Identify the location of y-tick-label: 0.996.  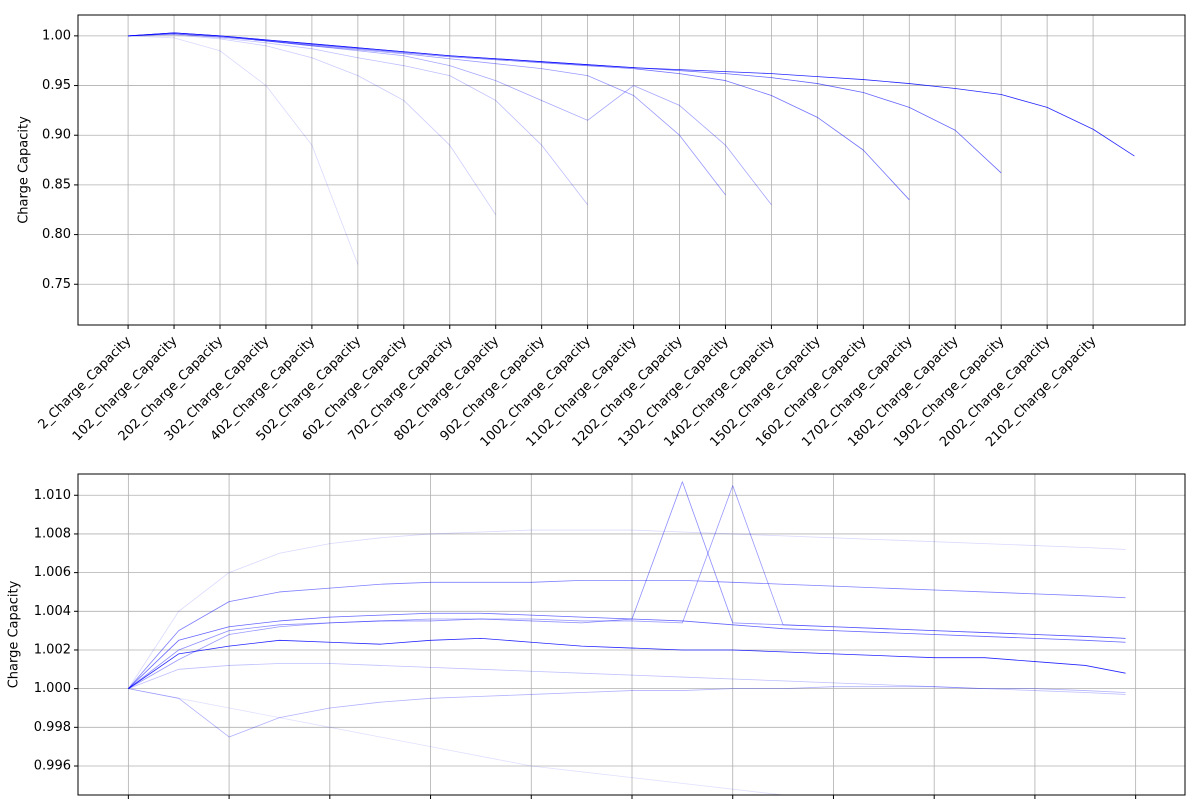
(52, 765).